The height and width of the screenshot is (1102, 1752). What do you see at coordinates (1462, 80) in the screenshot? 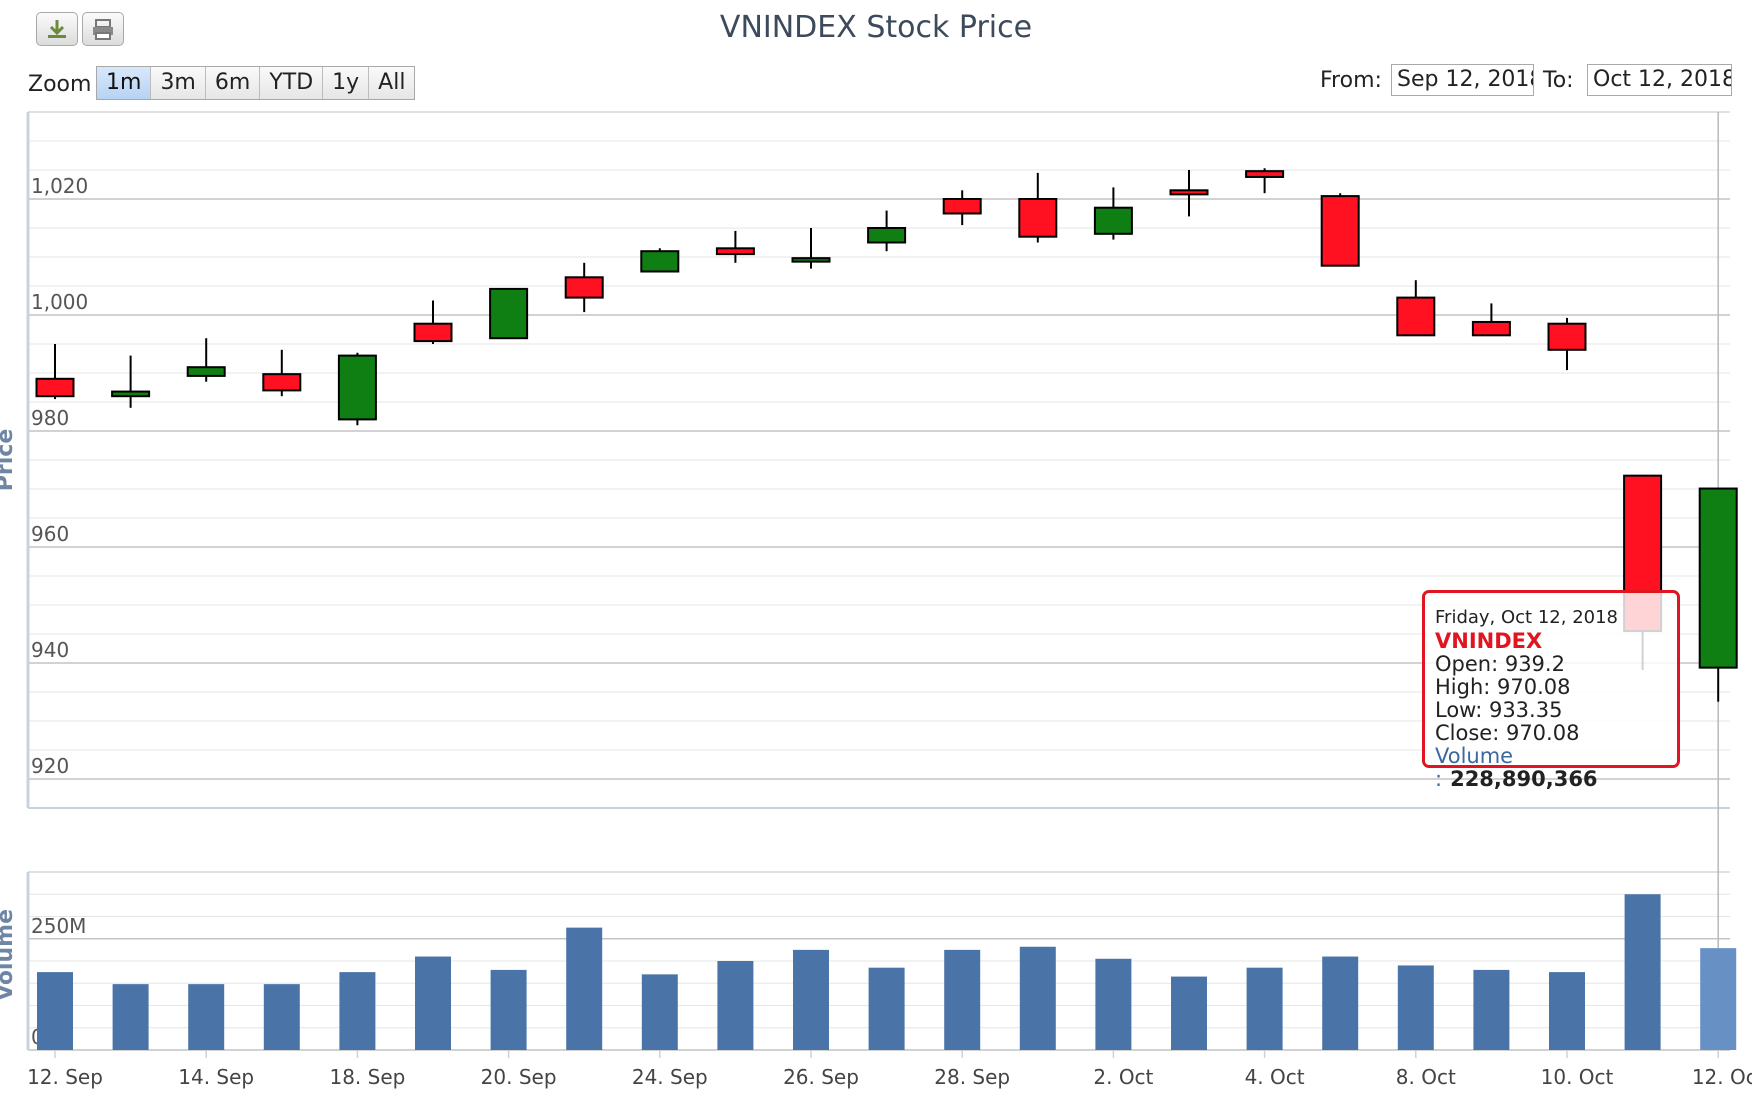
I see `from-date-input: Sep 12, 2018` at bounding box center [1462, 80].